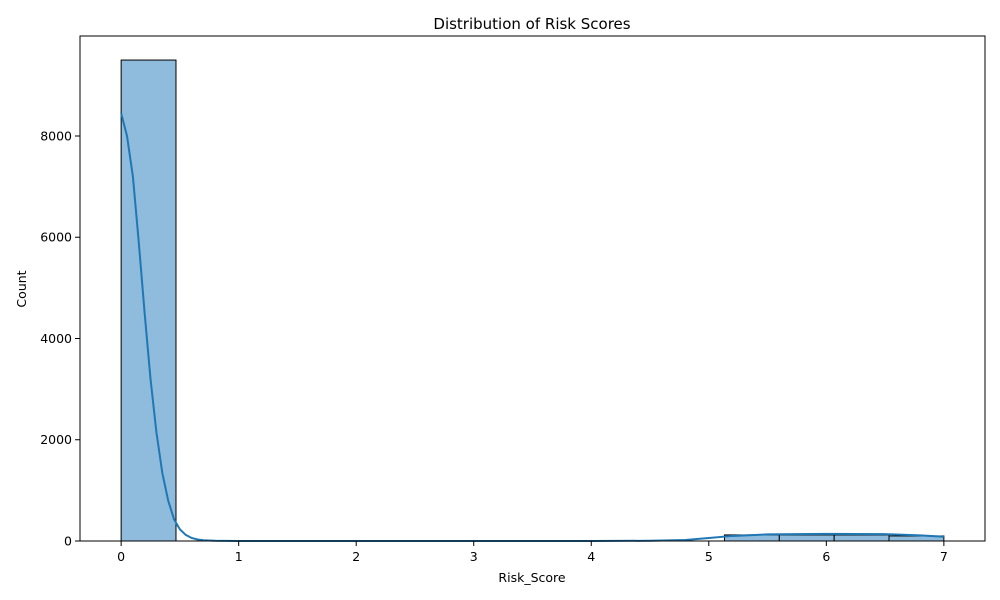  Describe the element at coordinates (826, 556) in the screenshot. I see `x-tick-label: 6` at that location.